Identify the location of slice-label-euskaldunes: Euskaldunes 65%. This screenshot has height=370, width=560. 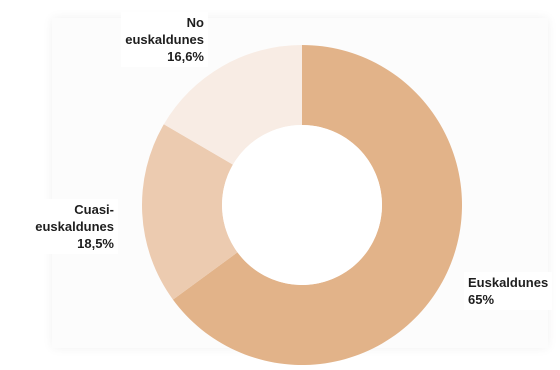
(508, 291).